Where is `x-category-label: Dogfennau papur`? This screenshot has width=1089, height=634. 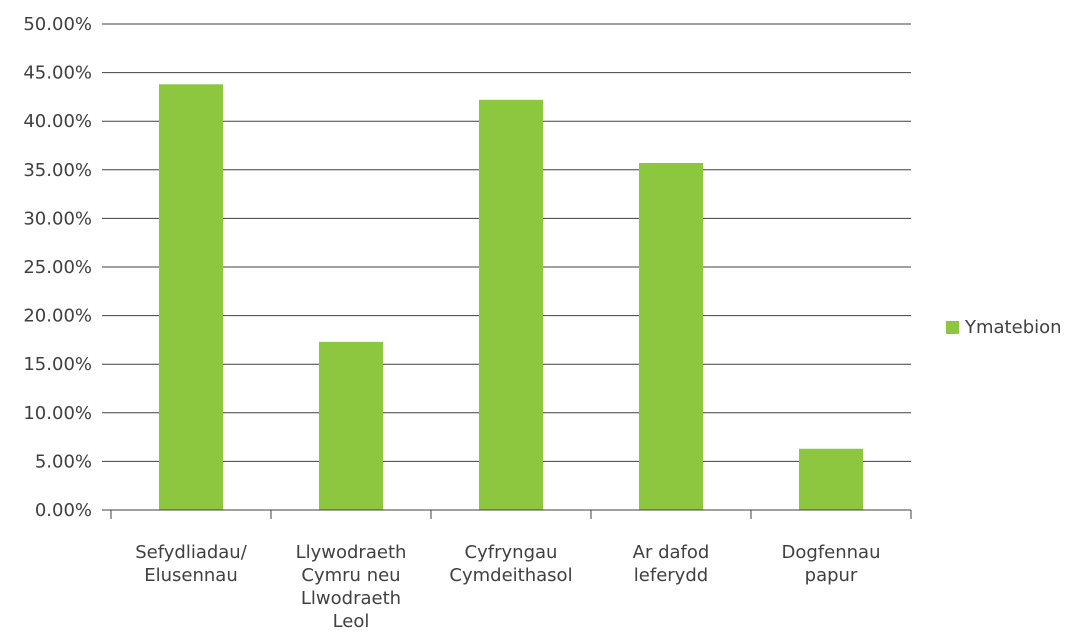 x-category-label: Dogfennau papur is located at coordinates (831, 564).